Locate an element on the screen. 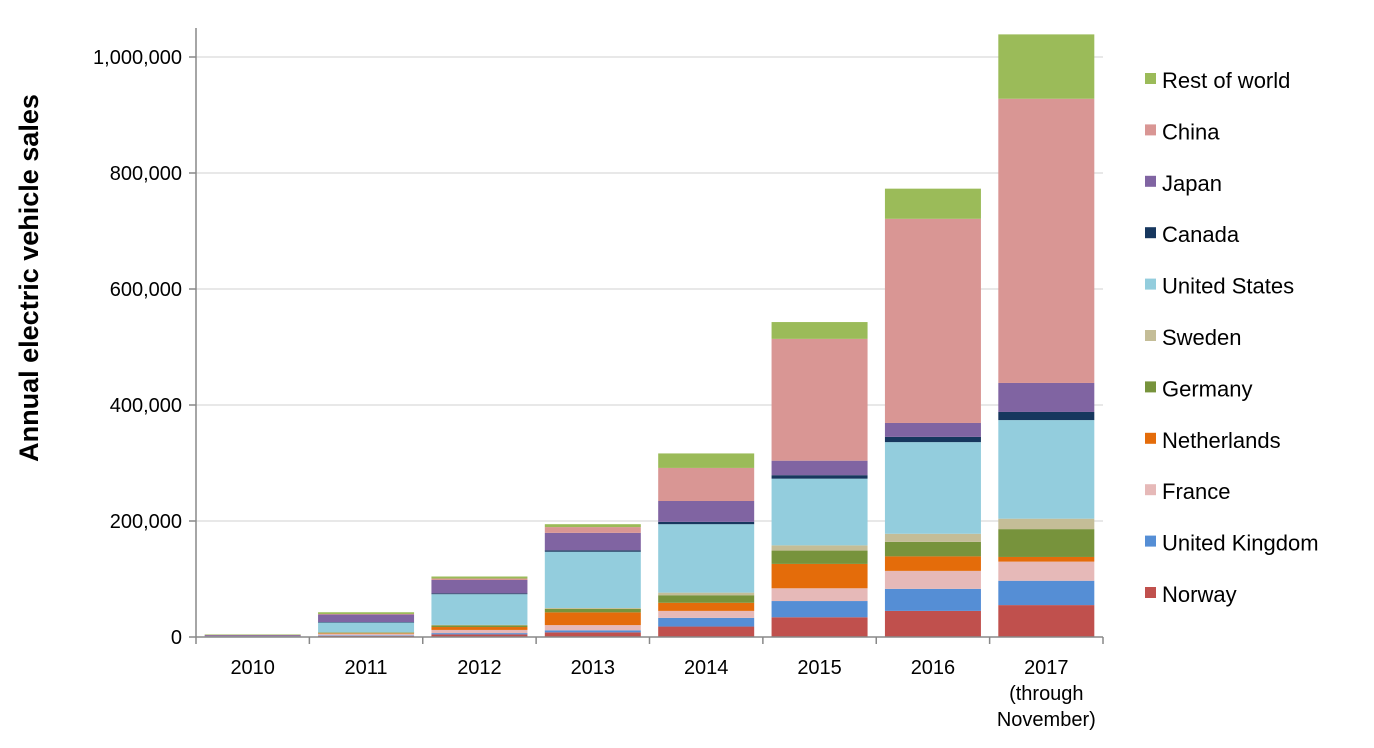  bar-segment-germany: Germany: 48000 is located at coordinates (1046, 543).